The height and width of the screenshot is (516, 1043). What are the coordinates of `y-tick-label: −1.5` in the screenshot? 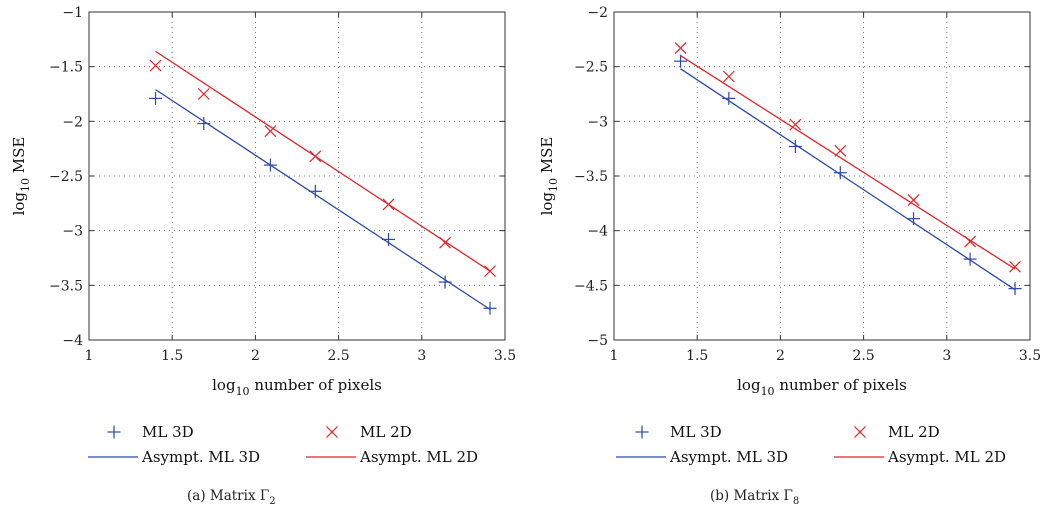 It's located at (66, 68).